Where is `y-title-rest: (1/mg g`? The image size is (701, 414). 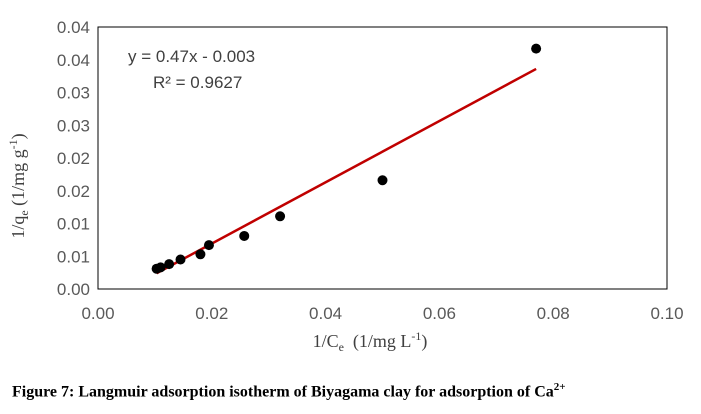 y-title-rest: (1/mg g is located at coordinates (18, 179).